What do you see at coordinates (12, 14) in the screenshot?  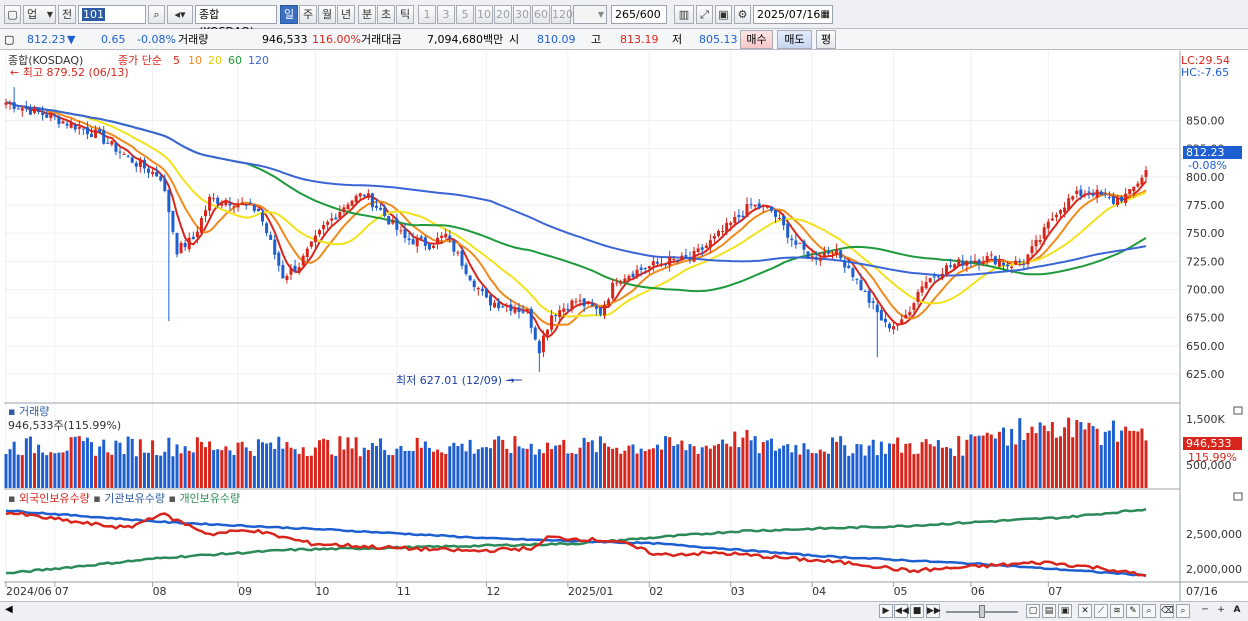 I see `window-icon: ▢` at bounding box center [12, 14].